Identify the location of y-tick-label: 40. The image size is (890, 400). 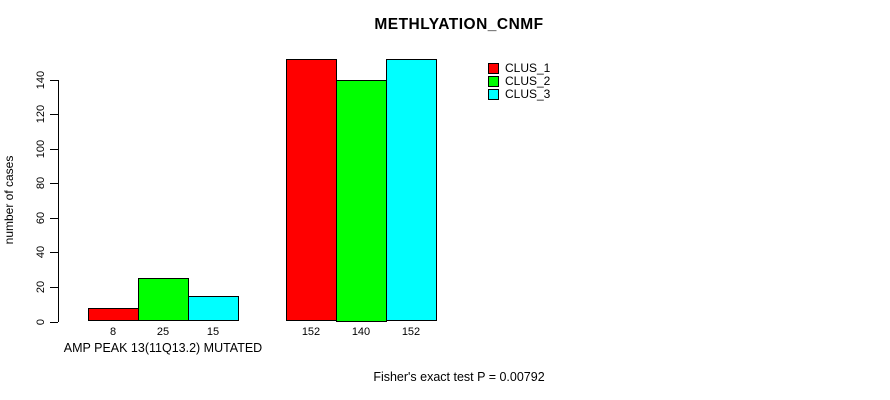
(41, 252).